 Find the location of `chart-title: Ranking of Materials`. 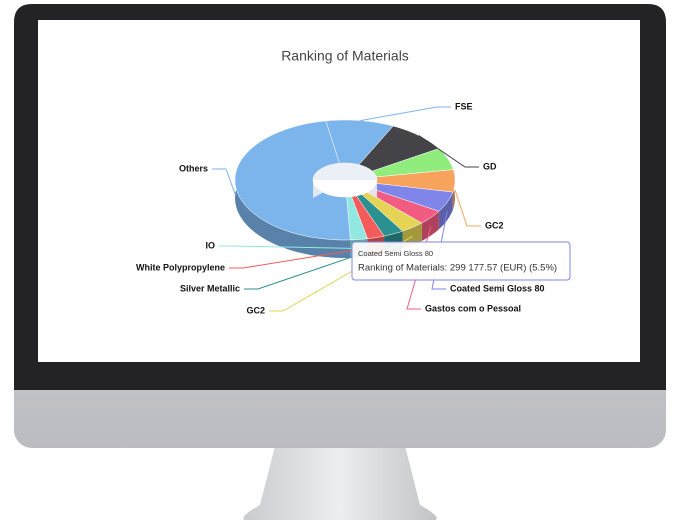

chart-title: Ranking of Materials is located at coordinates (345, 56).